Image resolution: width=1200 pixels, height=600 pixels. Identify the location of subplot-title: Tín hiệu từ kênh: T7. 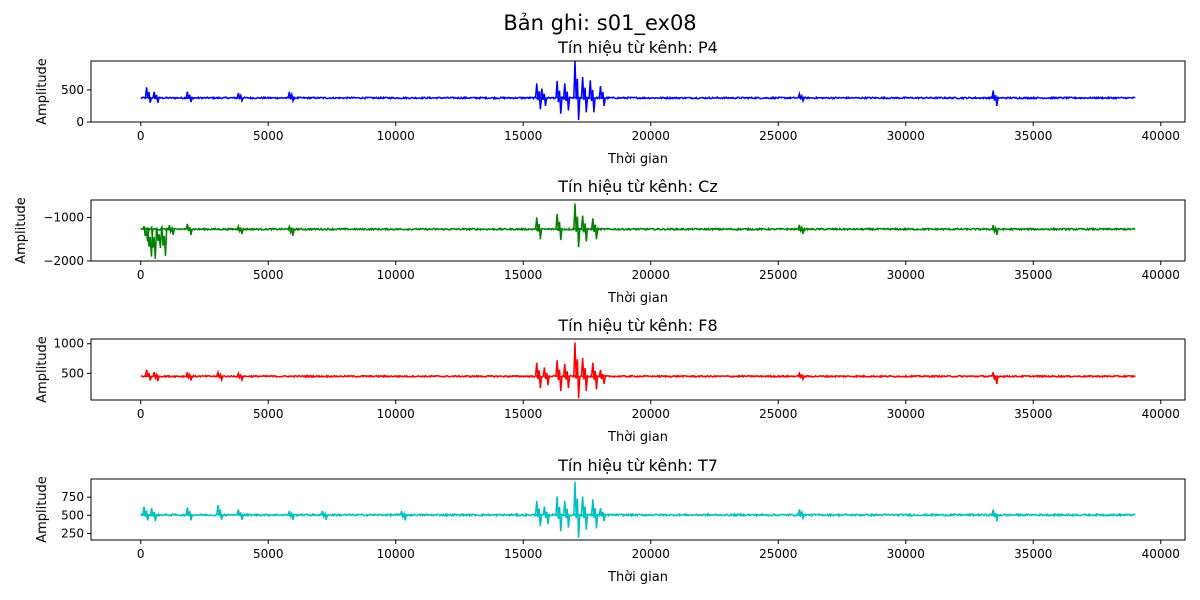
(637, 465).